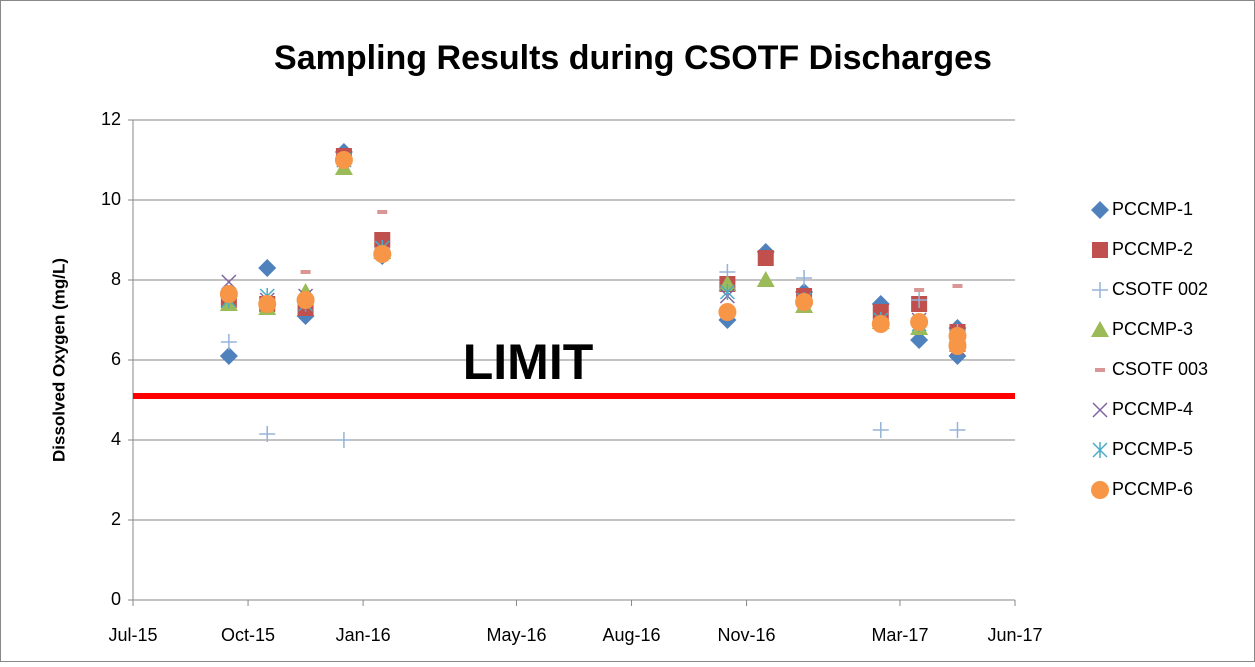 The width and height of the screenshot is (1255, 667). What do you see at coordinates (1014, 635) in the screenshot?
I see `x-tick-label: Jun-17` at bounding box center [1014, 635].